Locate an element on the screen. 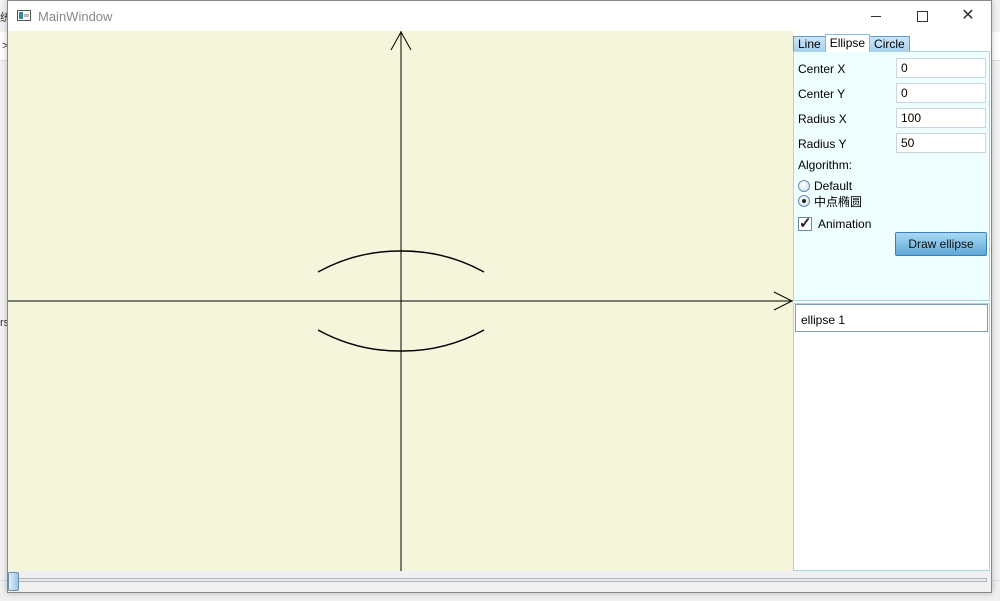 The image size is (1000, 601). app-window-icon is located at coordinates (24, 15).